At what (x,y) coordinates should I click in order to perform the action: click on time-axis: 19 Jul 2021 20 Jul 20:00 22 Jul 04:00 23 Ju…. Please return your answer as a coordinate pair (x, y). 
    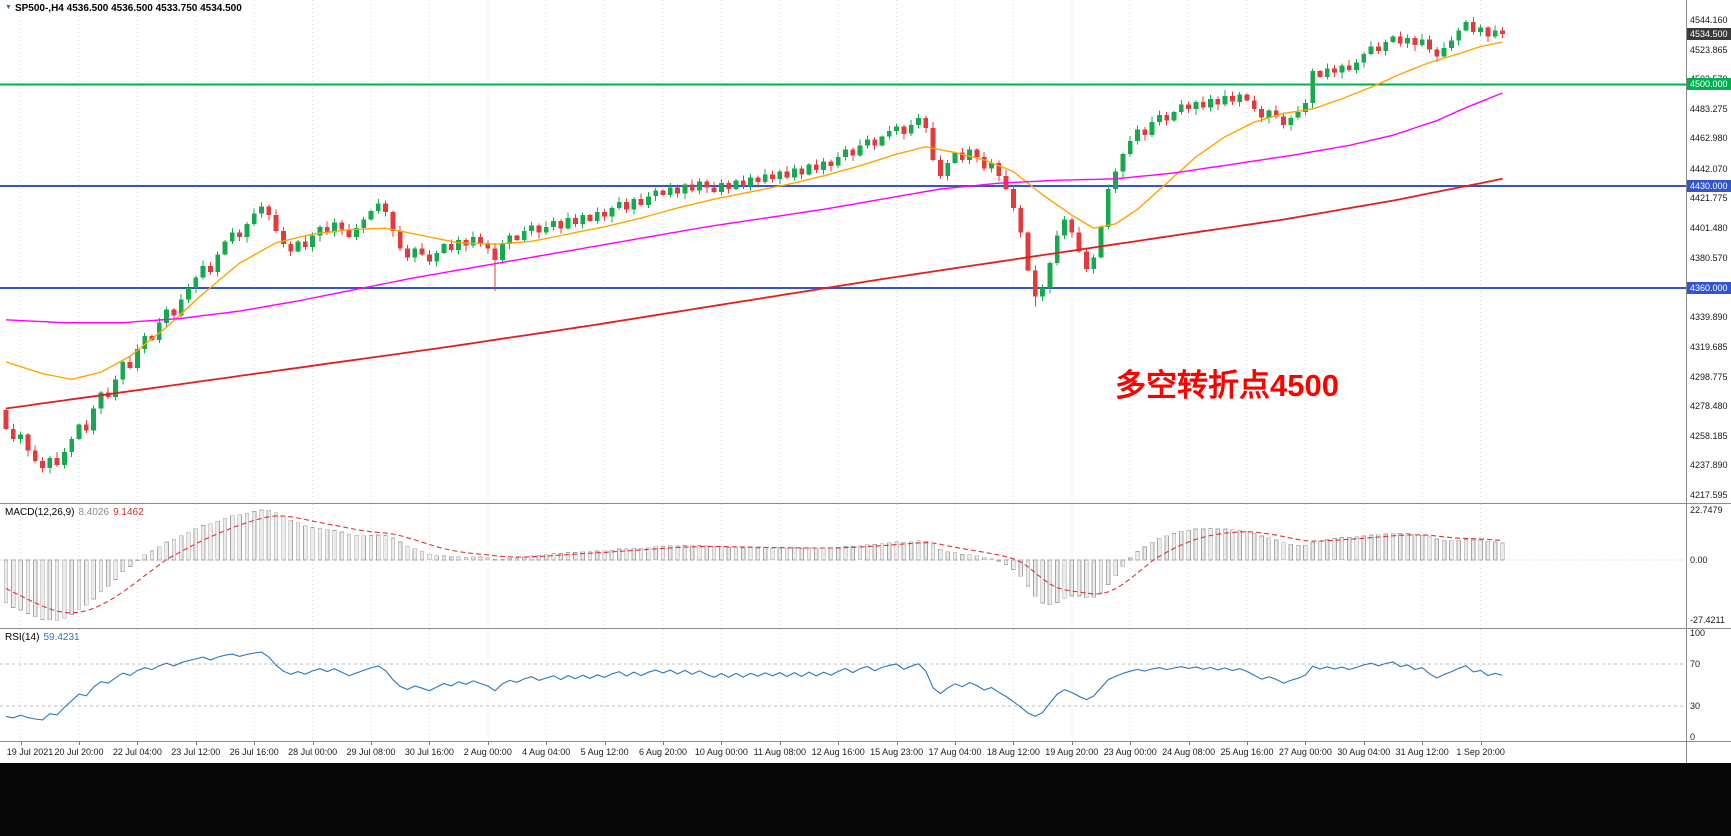
    Looking at the image, I should click on (865, 752).